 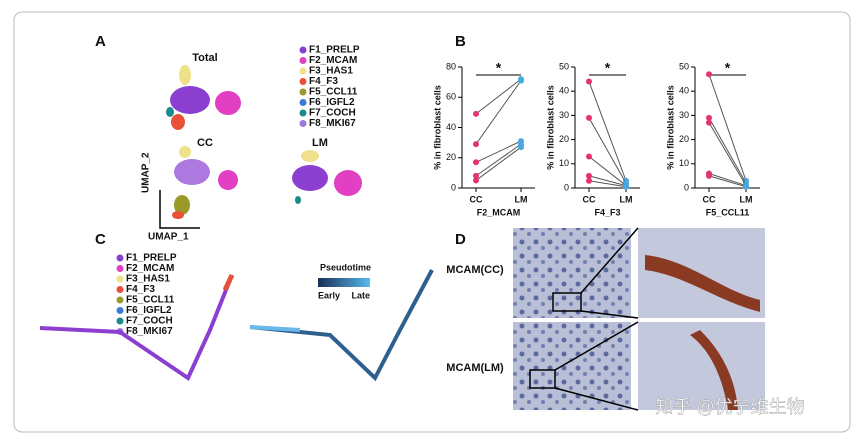 I want to click on x-axis-title: F2_MCAM, so click(x=499, y=212).